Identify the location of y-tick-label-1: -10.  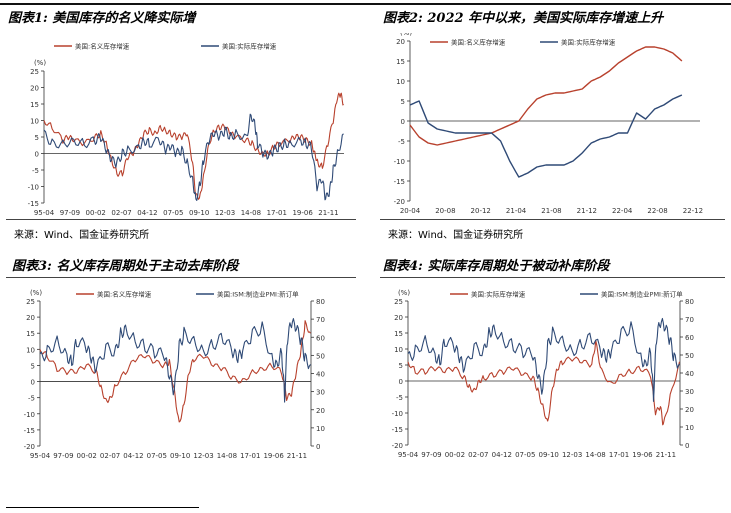
(33, 188).